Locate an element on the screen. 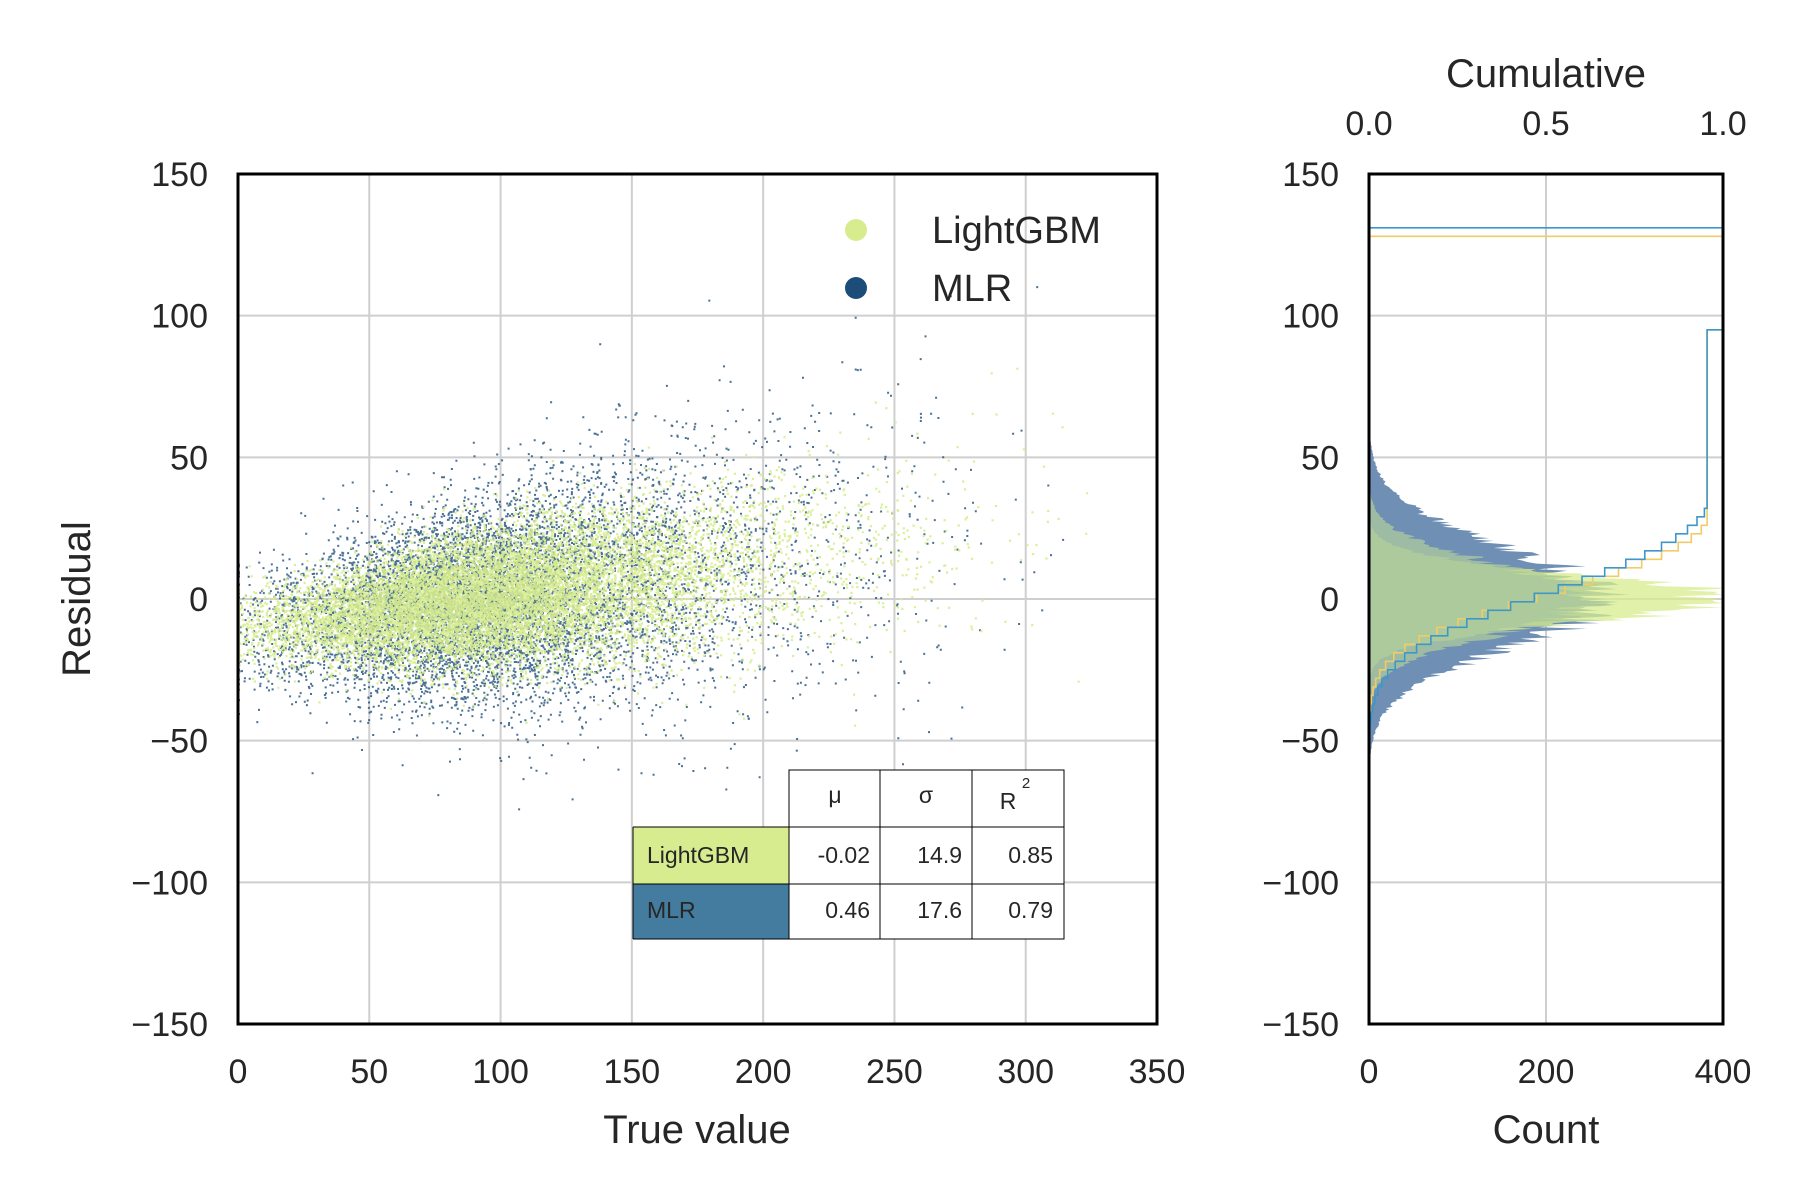 The image size is (1800, 1200). table-cell-mlr-r2: 0.79 is located at coordinates (1030, 910).